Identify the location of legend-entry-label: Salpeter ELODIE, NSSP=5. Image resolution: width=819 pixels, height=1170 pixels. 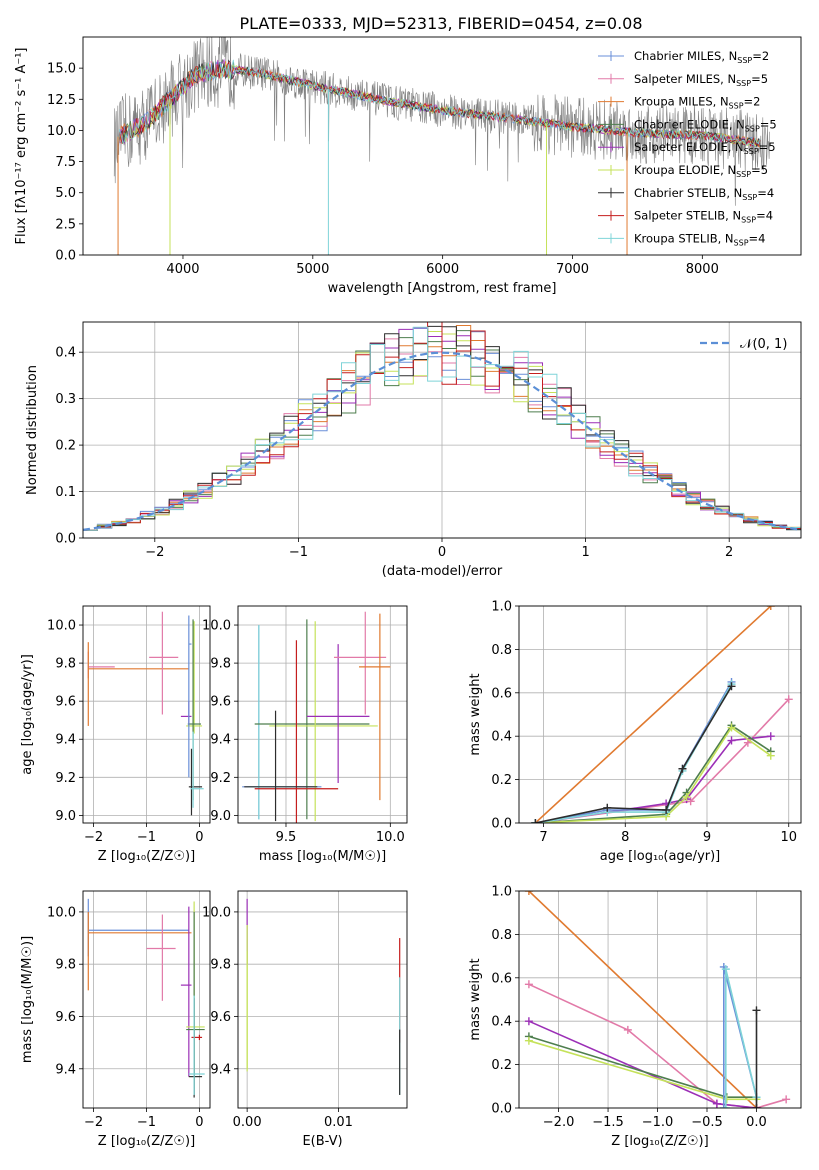
(705, 148).